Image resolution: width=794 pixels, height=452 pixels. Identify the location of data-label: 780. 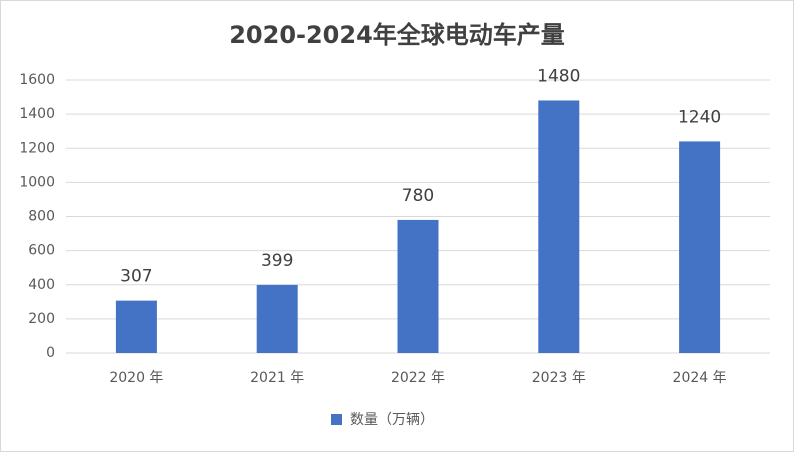
(418, 196).